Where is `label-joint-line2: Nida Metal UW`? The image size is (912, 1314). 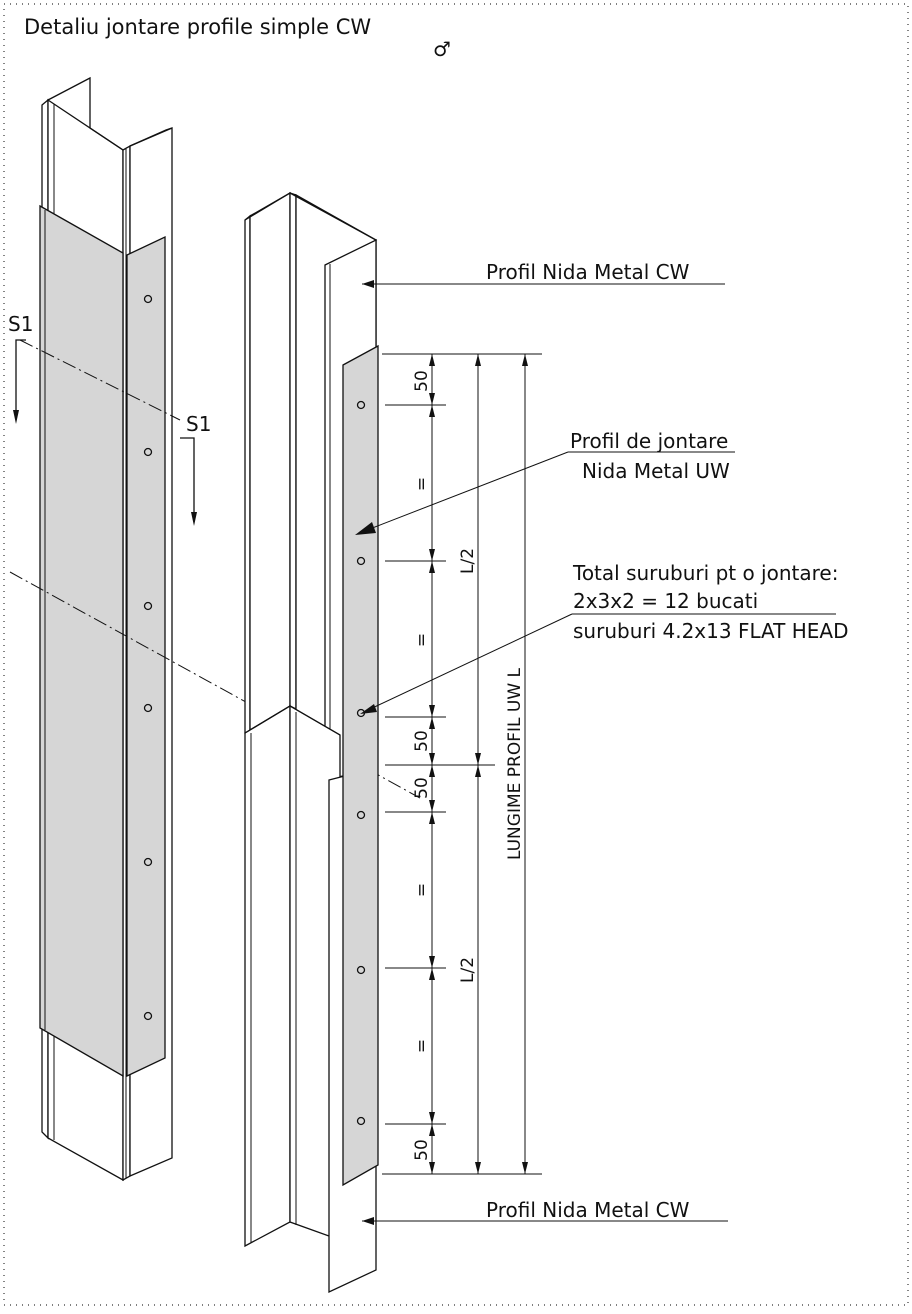
label-joint-line2: Nida Metal UW is located at coordinates (656, 471).